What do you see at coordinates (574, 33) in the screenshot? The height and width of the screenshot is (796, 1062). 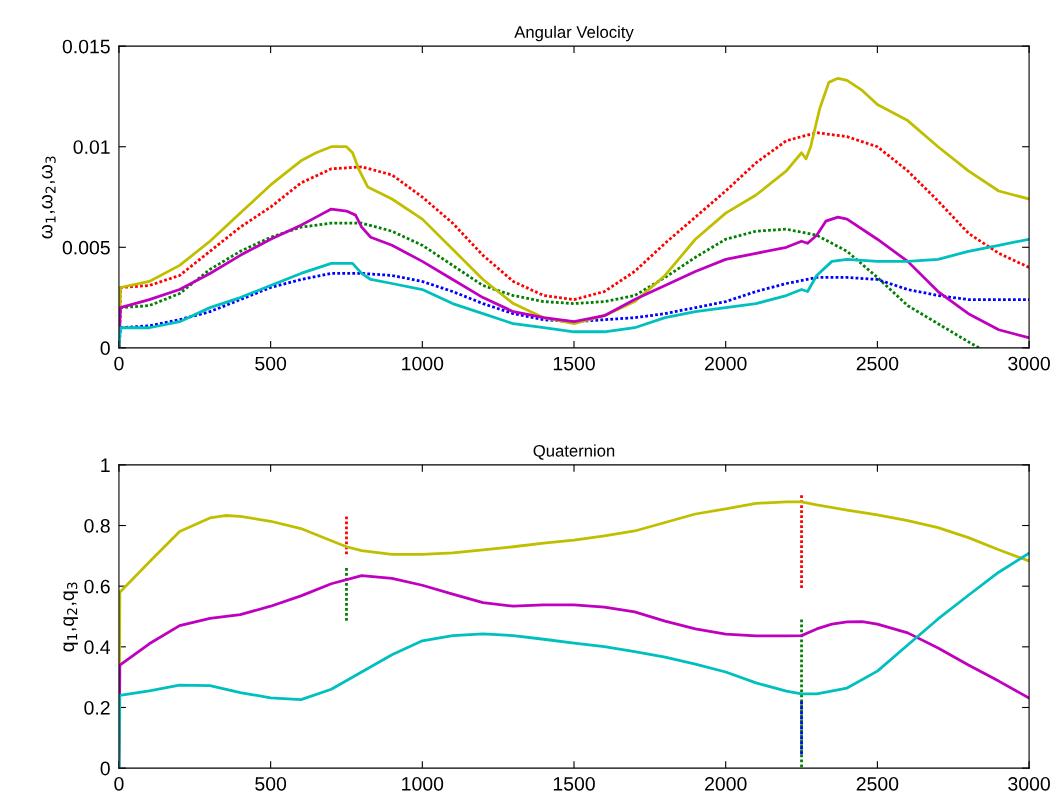 I see `chart-title: Angular Velocity` at bounding box center [574, 33].